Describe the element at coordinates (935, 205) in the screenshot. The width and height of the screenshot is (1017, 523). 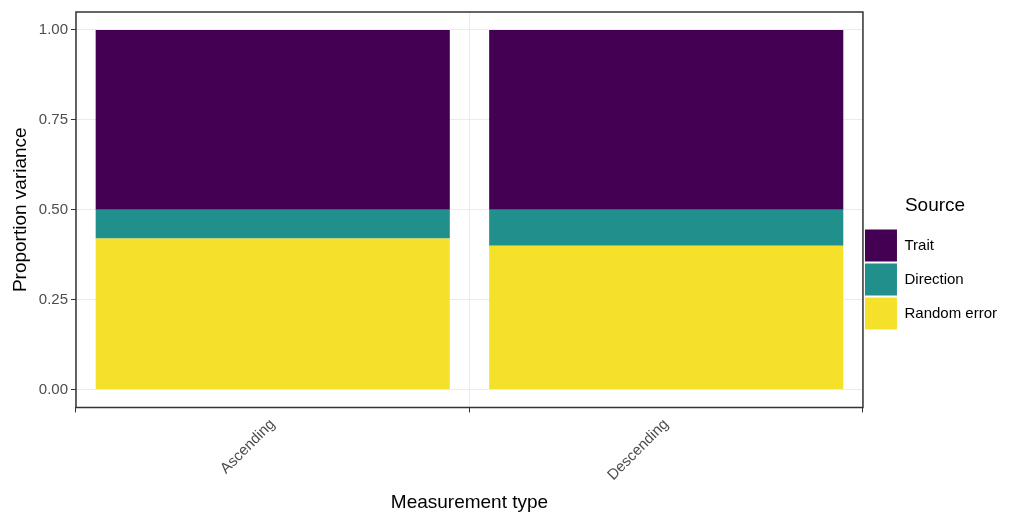
I see `legend-title: Source` at that location.